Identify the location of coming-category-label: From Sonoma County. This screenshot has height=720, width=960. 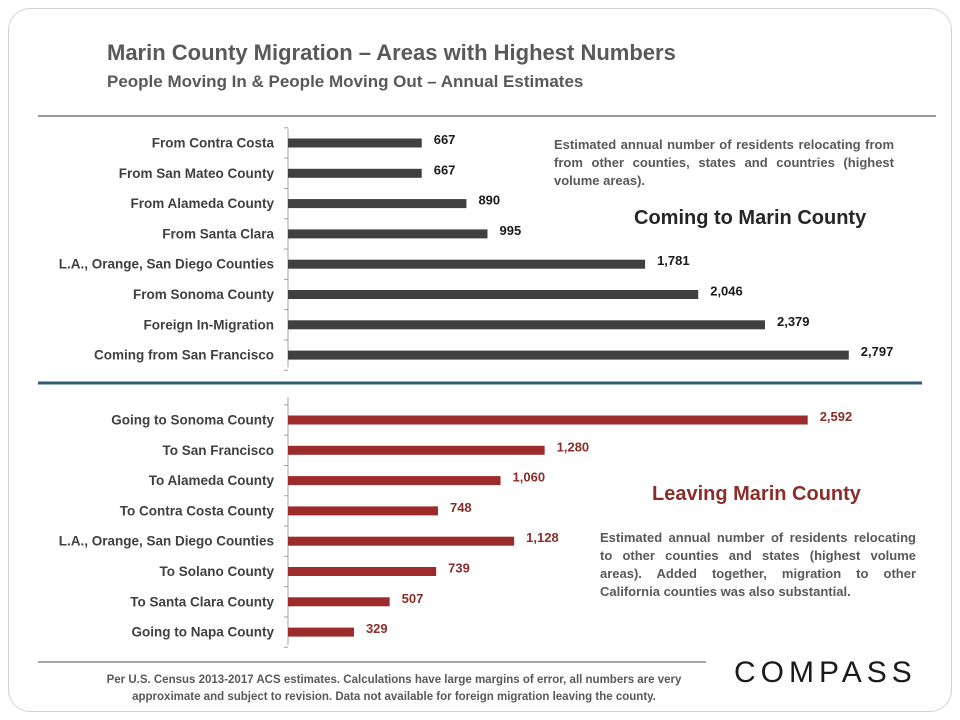
(203, 294).